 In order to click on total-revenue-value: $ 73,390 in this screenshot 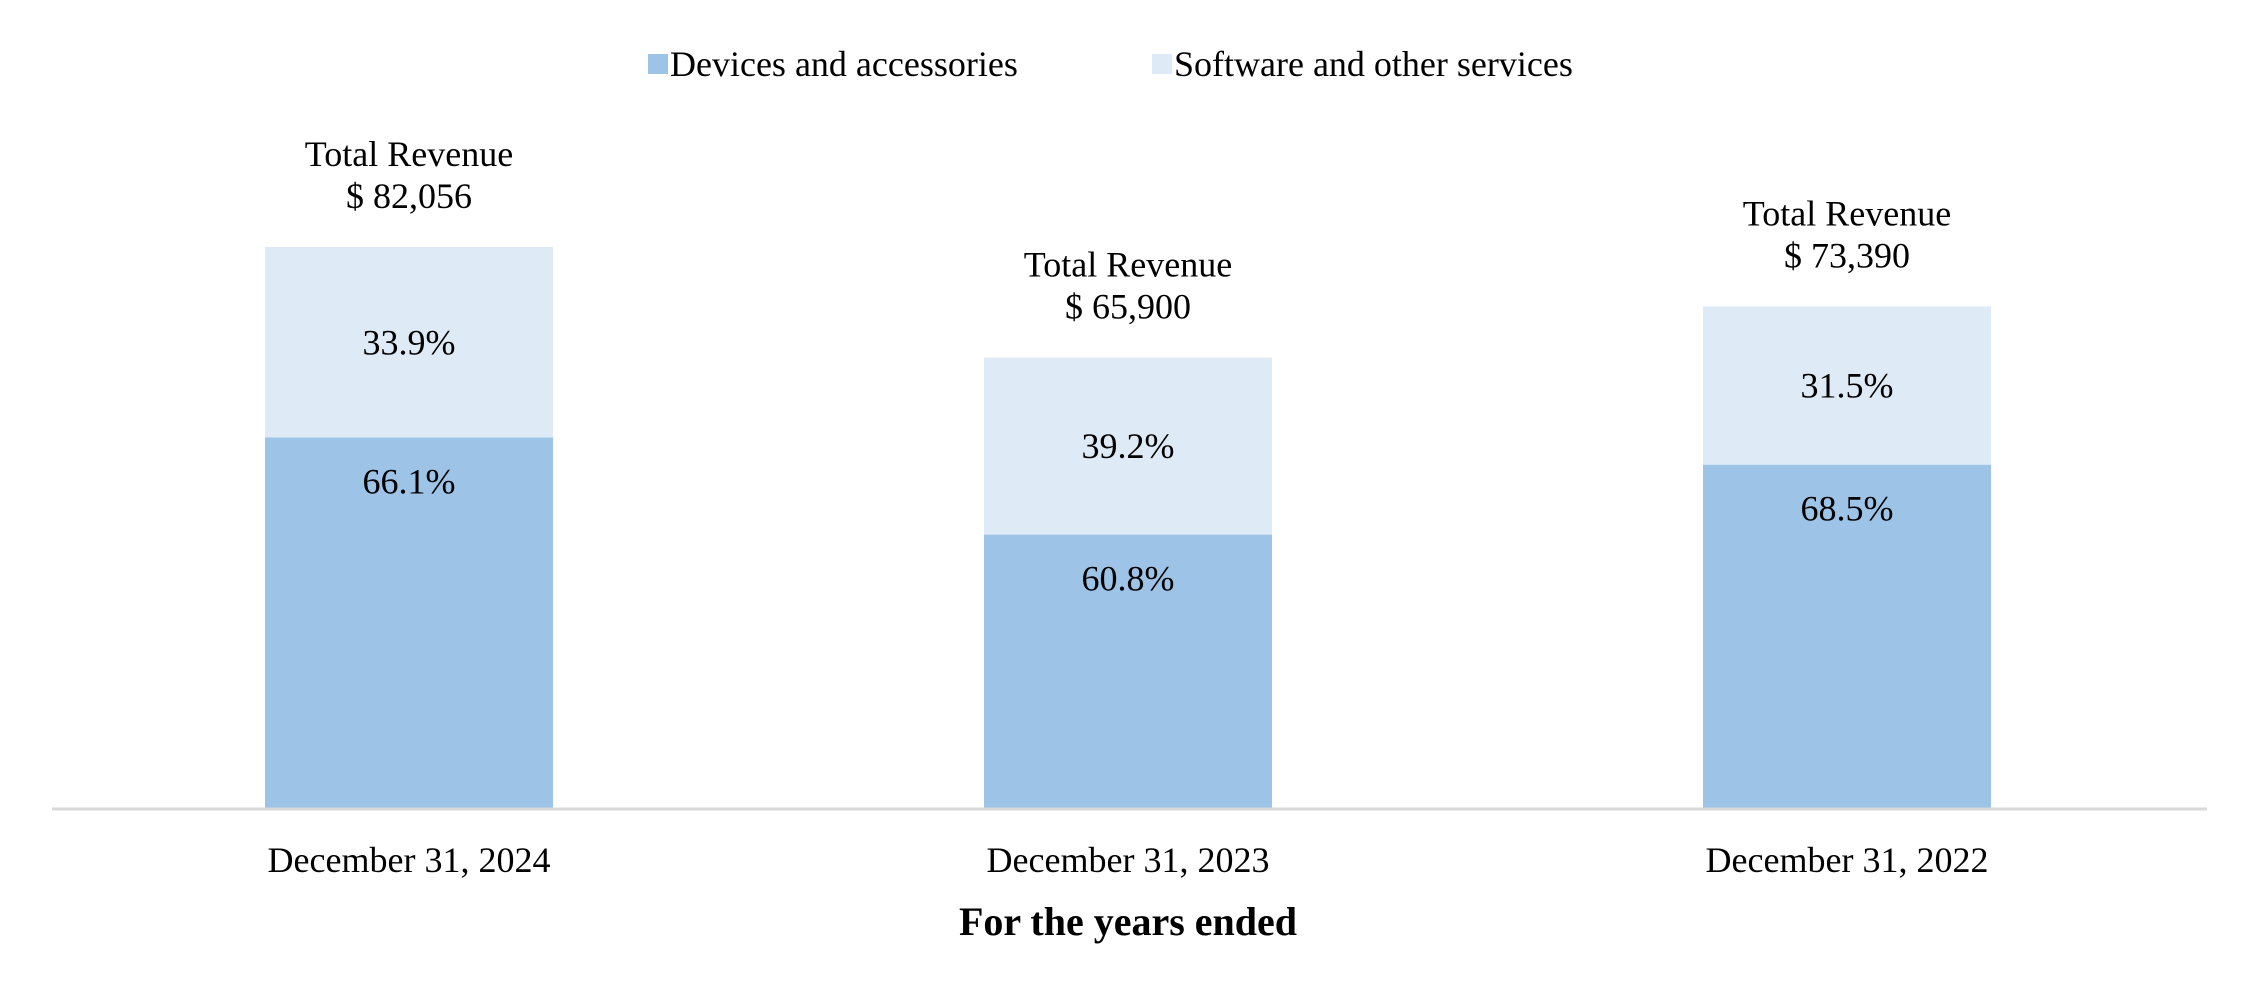, I will do `click(1847, 255)`.